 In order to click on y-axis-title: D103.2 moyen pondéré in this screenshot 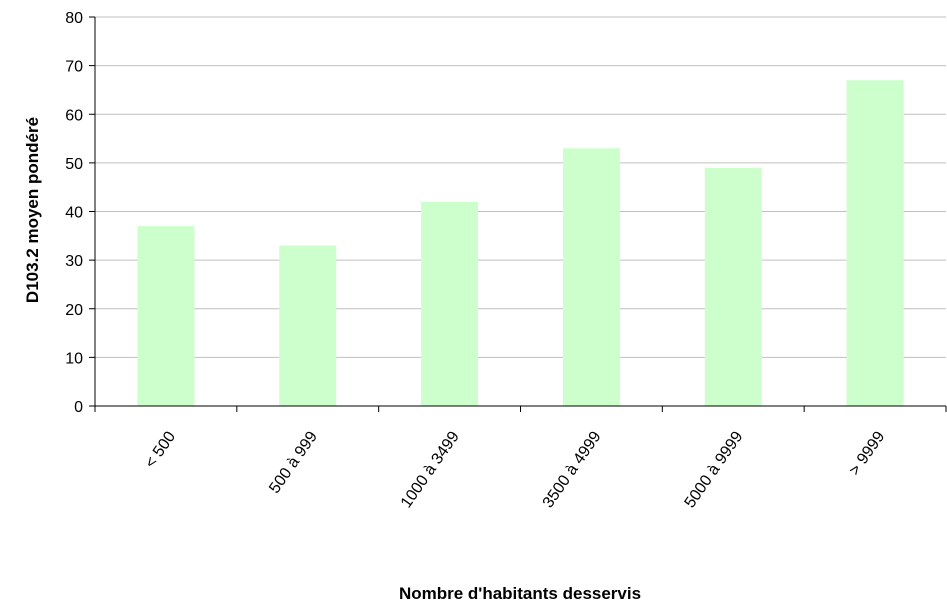, I will do `click(32, 210)`.